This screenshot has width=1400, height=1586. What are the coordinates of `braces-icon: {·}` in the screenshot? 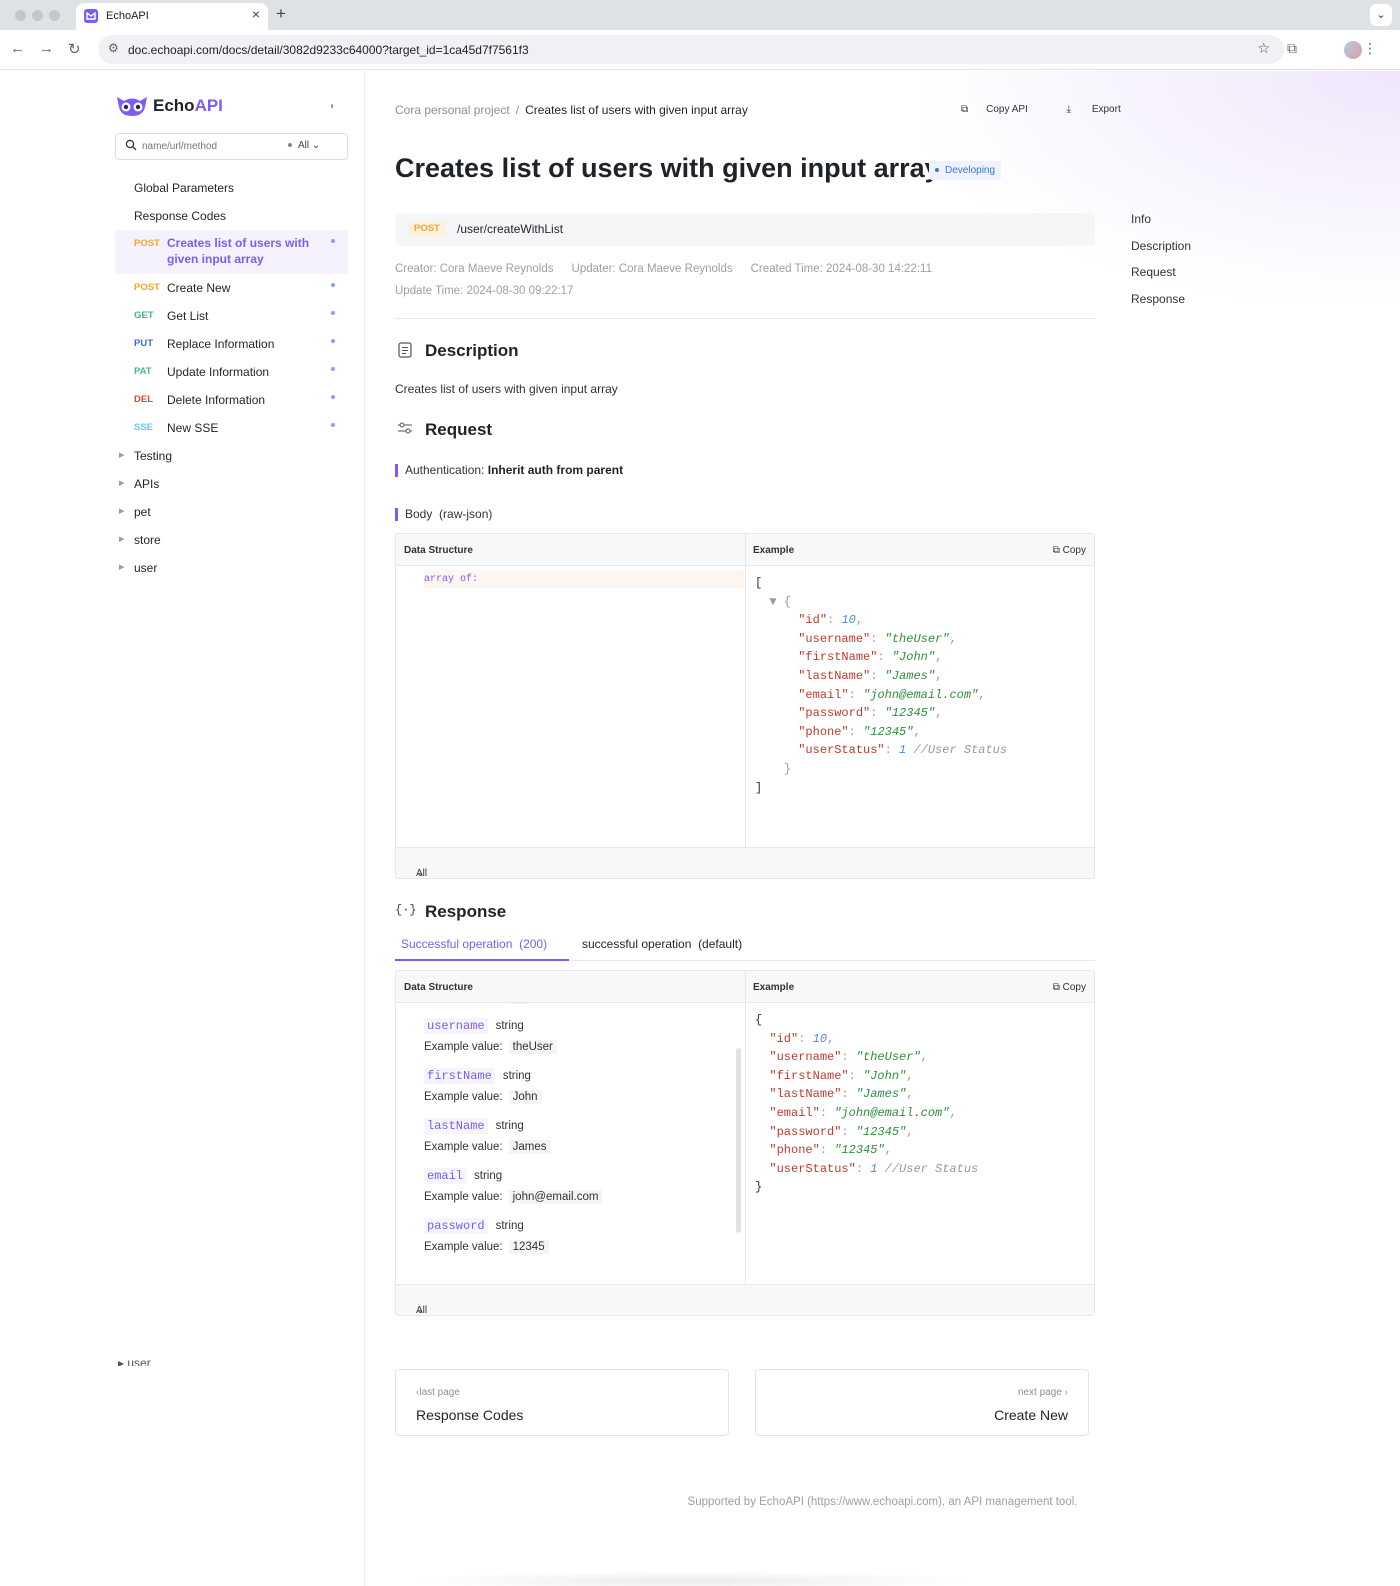 It's located at (406, 910).